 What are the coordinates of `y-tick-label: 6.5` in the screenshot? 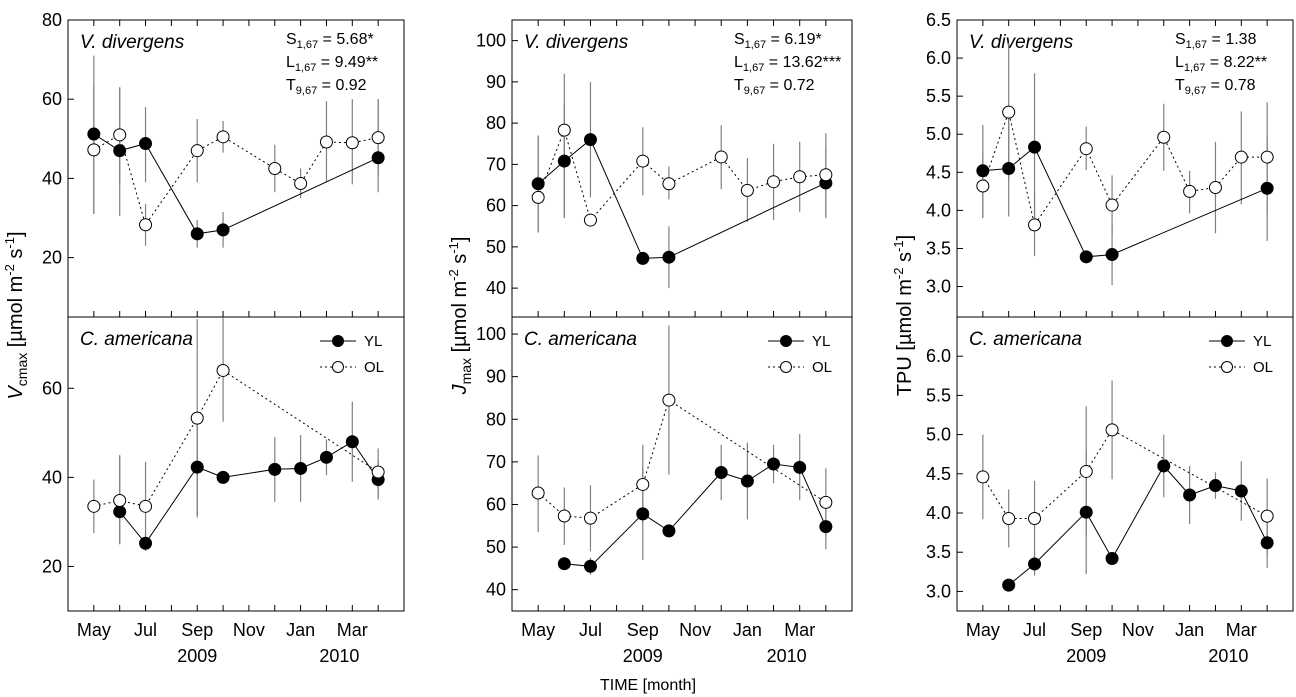 It's located at (938, 20).